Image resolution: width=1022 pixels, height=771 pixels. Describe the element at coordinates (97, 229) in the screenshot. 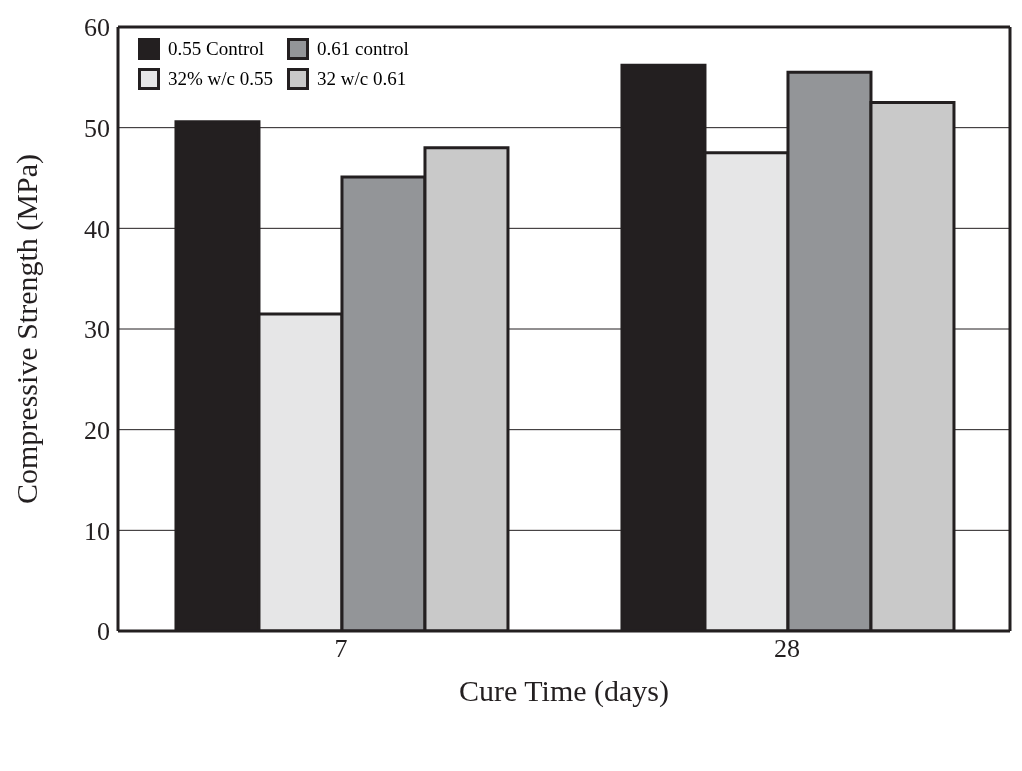

I see `y-tick-label: 40` at that location.